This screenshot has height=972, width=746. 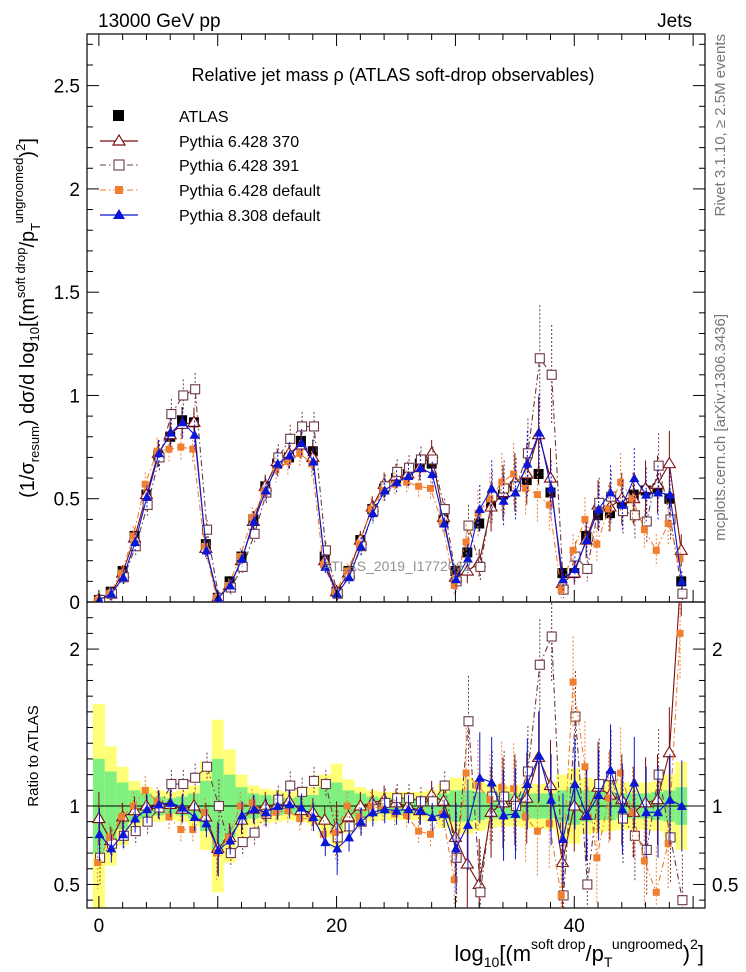 I want to click on y-tick-label-upper: 1.5, so click(x=67, y=293).